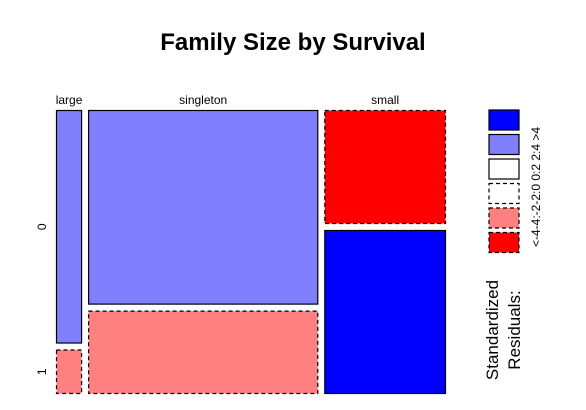  What do you see at coordinates (227, 100) in the screenshot?
I see `column-labels: large singleton small` at bounding box center [227, 100].